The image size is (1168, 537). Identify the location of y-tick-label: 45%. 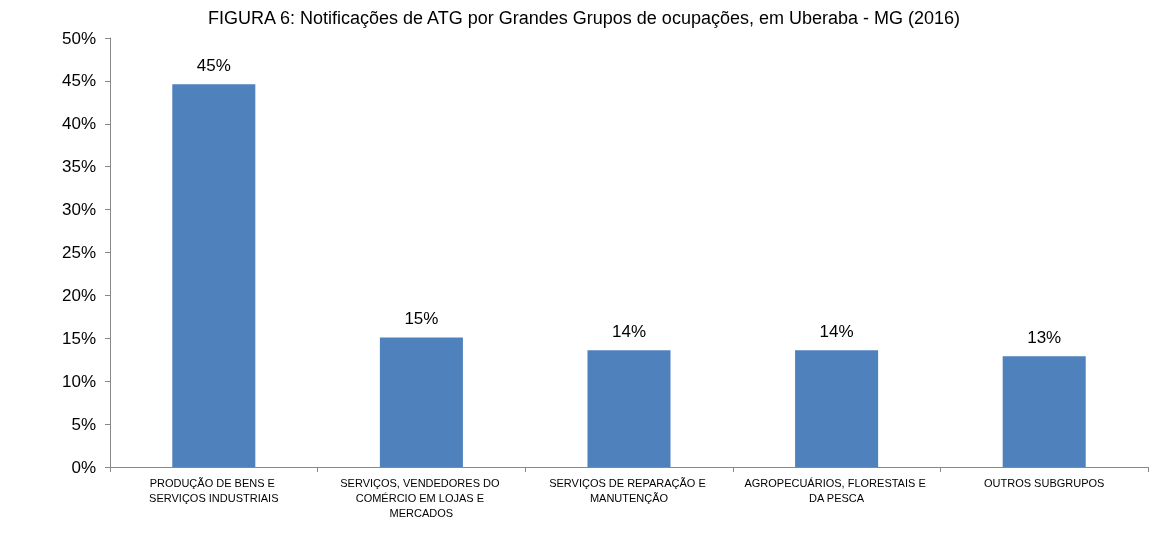
(78, 81).